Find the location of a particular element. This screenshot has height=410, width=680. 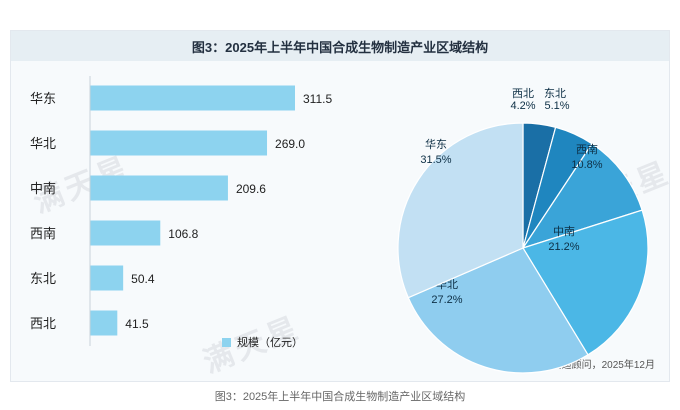

pie-value-label: 10.8% is located at coordinates (586, 165).